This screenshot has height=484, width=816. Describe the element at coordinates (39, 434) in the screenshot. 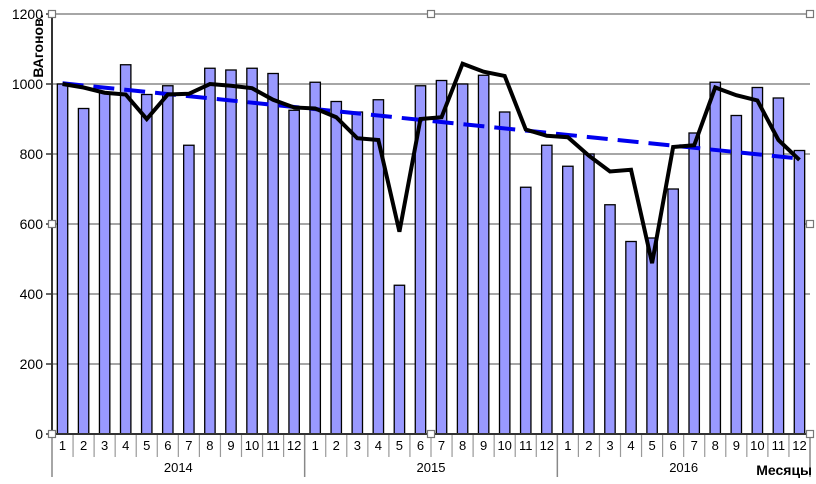

I see `y-tick-label: 0` at that location.